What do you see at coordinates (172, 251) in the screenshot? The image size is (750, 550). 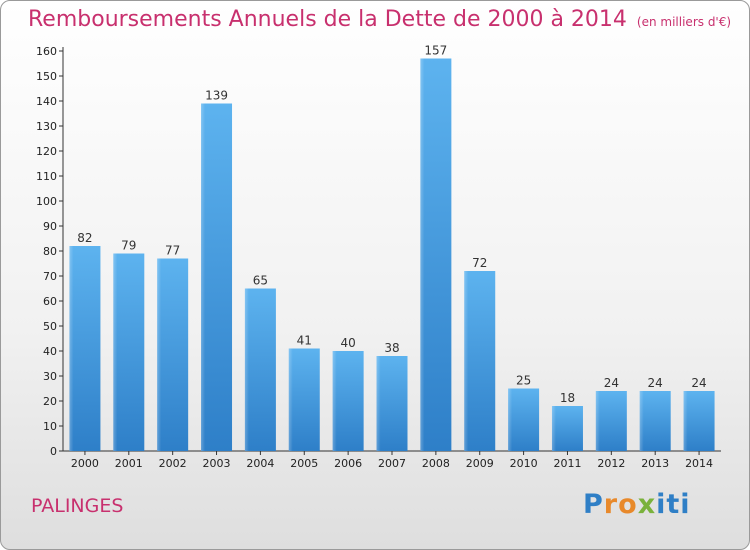 I see `data-label: 77` at bounding box center [172, 251].